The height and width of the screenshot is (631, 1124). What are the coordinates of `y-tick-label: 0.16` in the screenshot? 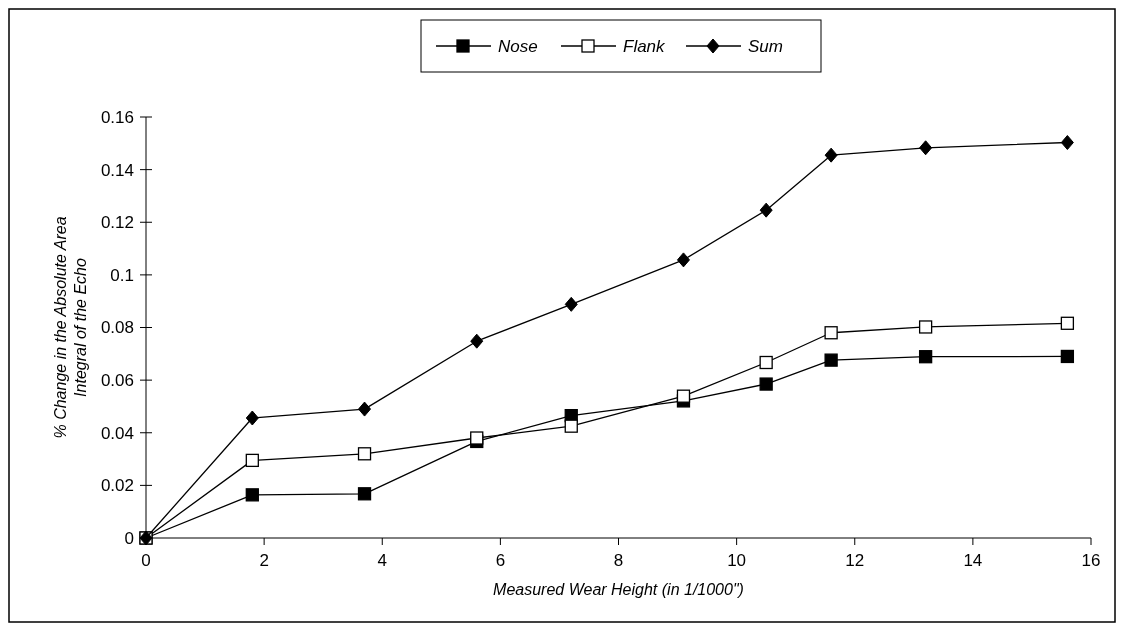 It's located at (117, 117).